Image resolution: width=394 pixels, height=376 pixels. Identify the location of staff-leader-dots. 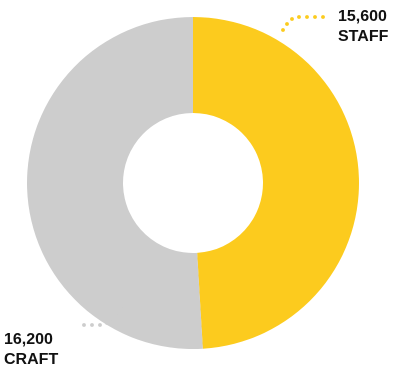
(303, 23).